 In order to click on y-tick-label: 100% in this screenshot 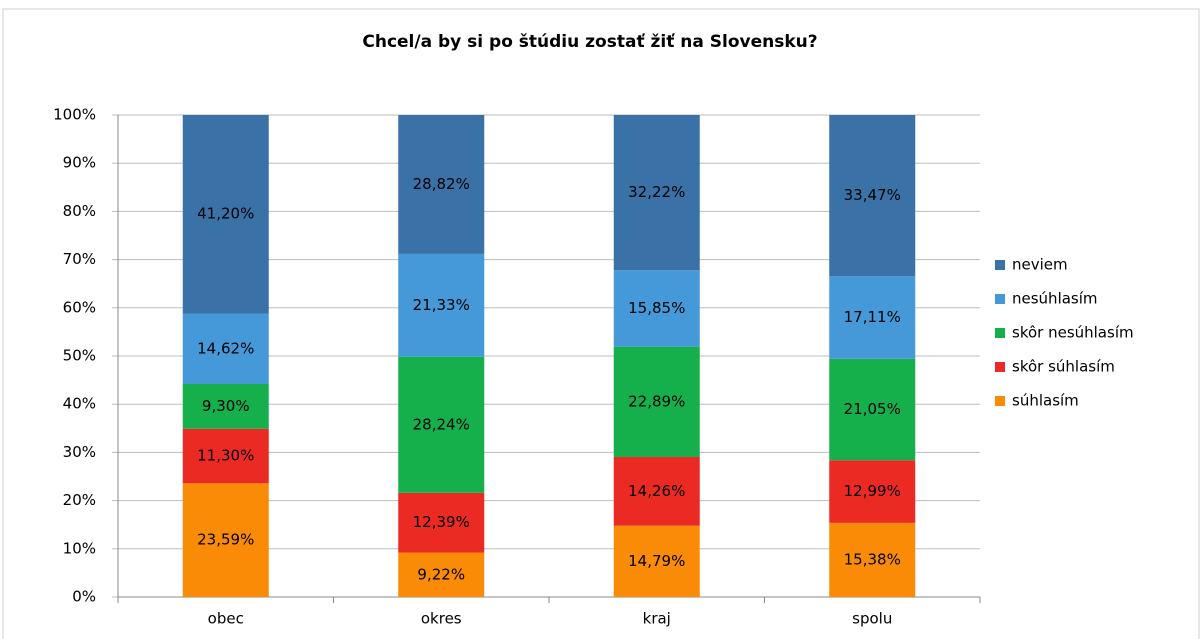, I will do `click(74, 115)`.